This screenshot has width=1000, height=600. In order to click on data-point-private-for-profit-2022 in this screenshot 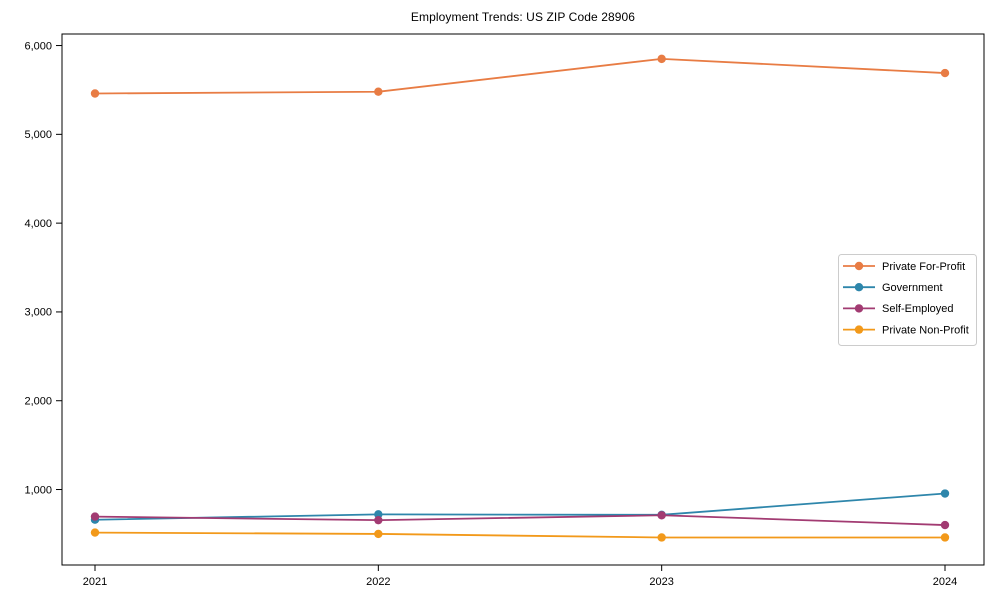, I will do `click(378, 91)`.